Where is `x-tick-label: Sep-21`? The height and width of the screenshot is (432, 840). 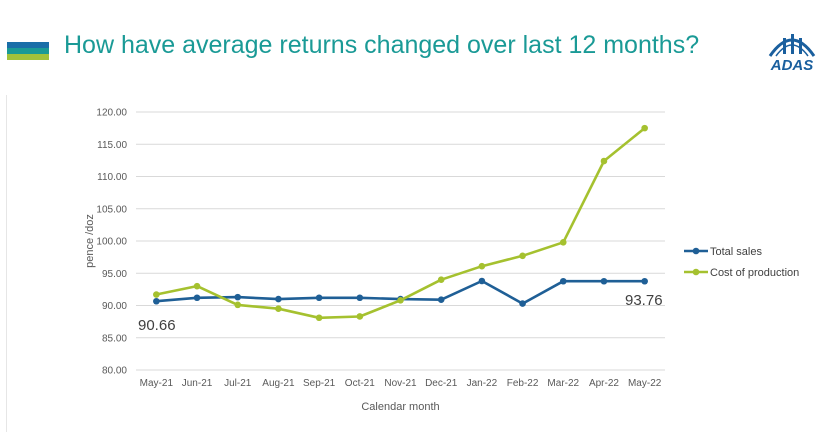 x-tick-label: Sep-21 is located at coordinates (319, 383).